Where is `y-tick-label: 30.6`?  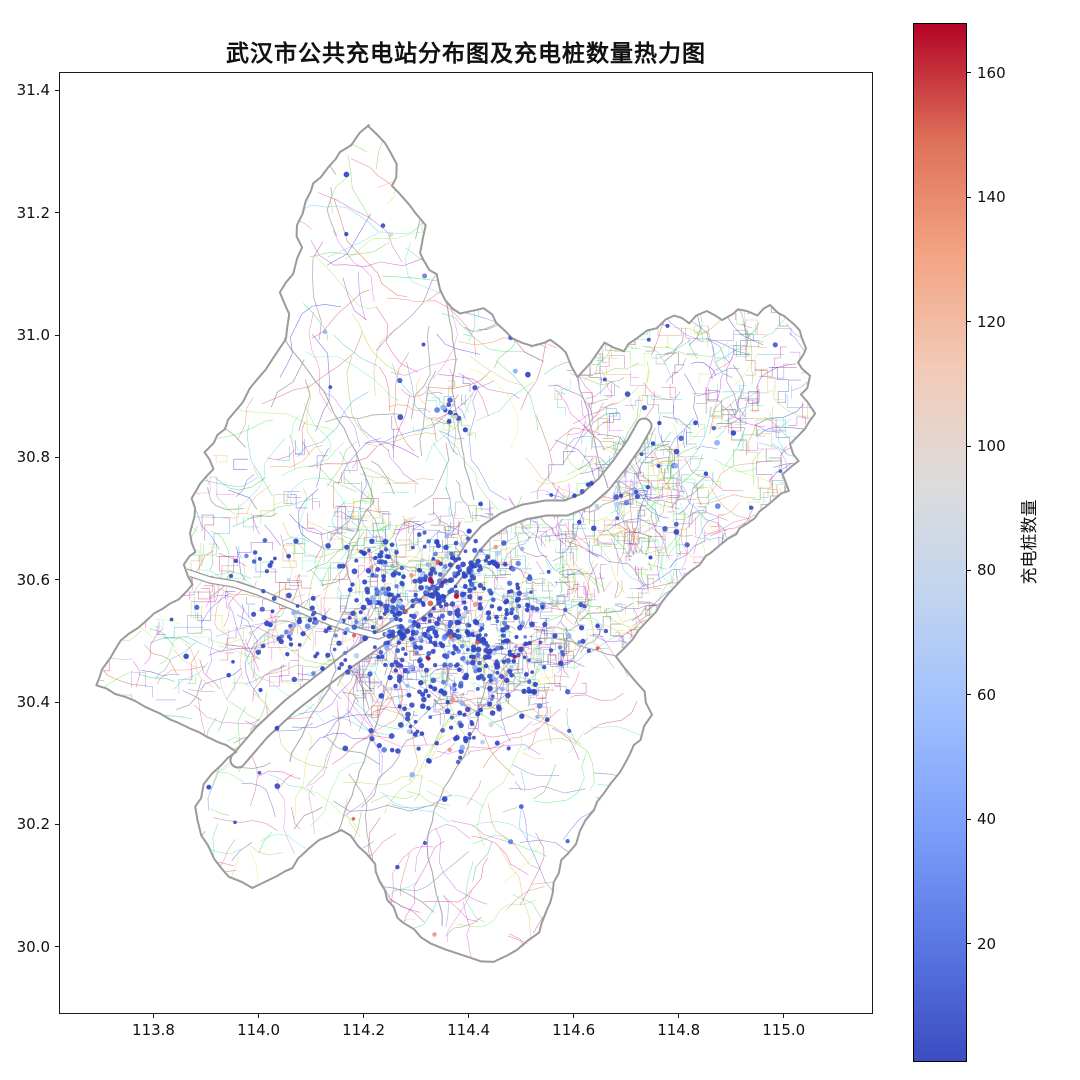 y-tick-label: 30.6 is located at coordinates (33, 579).